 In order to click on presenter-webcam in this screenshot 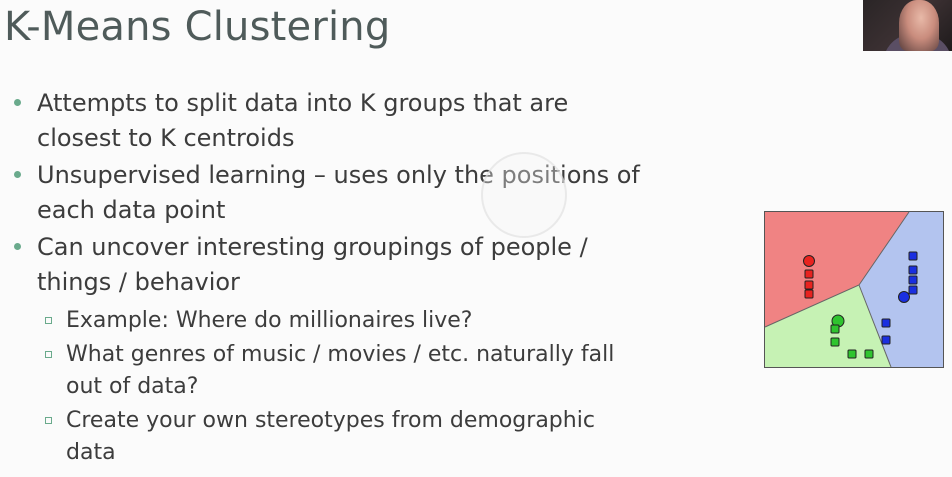, I will do `click(907, 25)`.